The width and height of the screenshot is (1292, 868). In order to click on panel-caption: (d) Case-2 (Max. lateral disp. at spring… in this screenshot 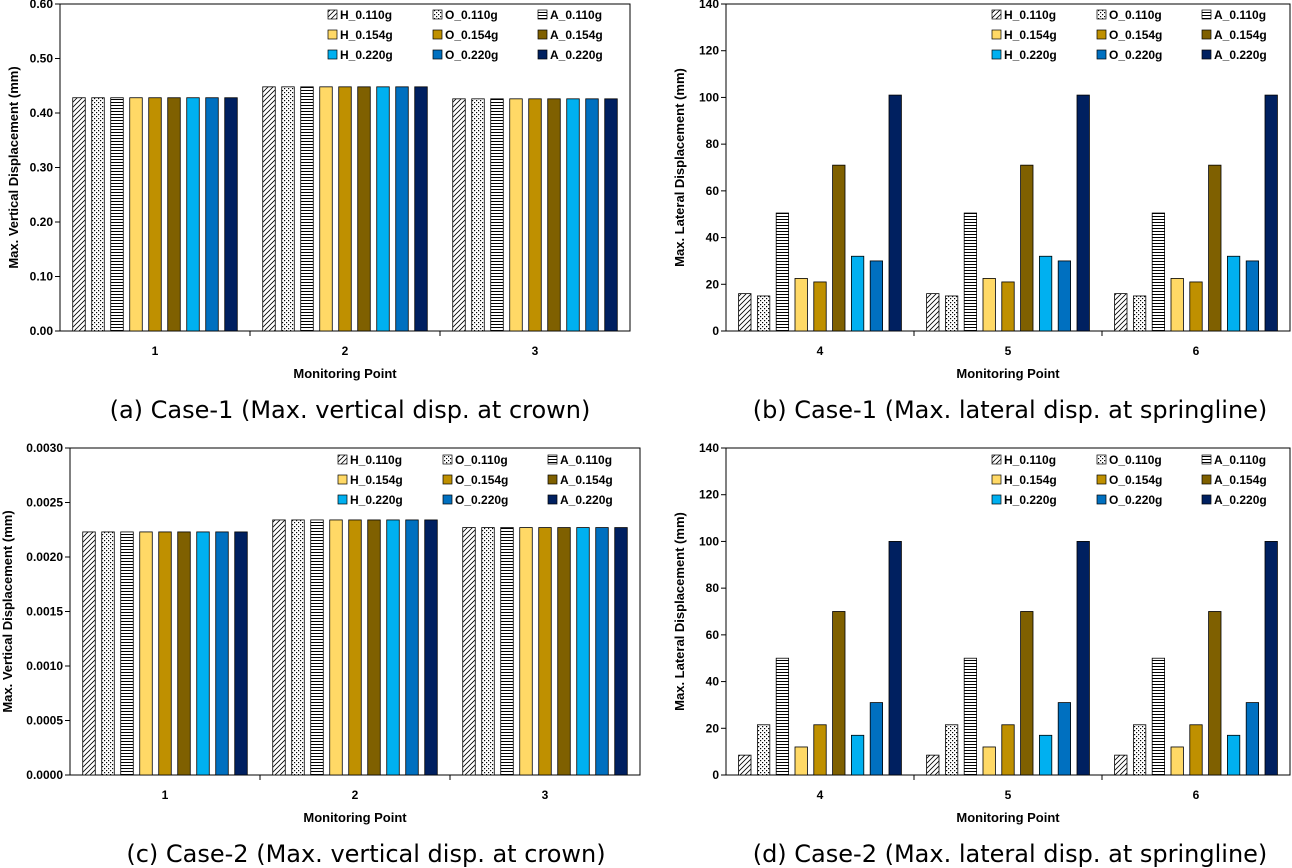, I will do `click(1010, 854)`.